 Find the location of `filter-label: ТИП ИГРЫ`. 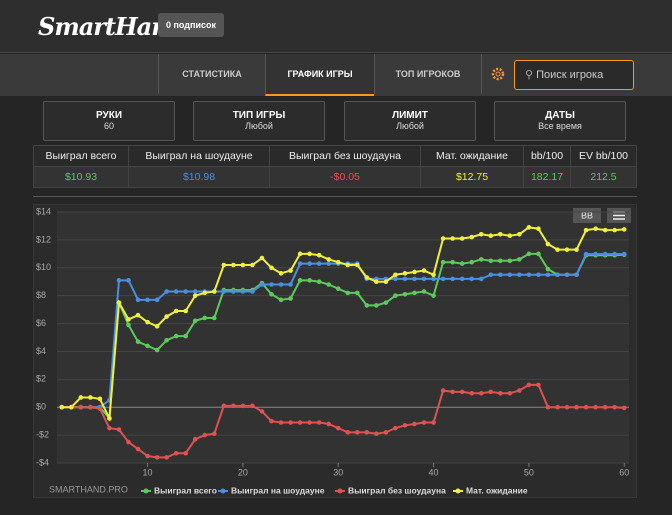

filter-label: ТИП ИГРЫ is located at coordinates (259, 115).